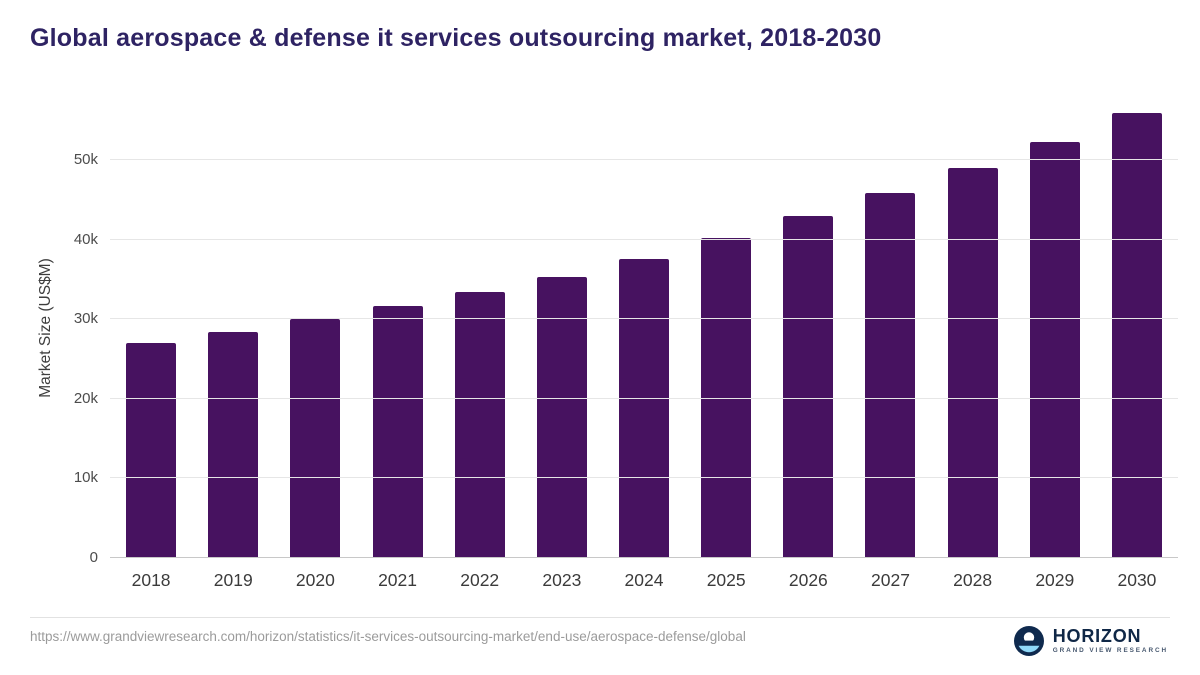 This screenshot has width=1200, height=675. I want to click on x-tick-2026: 2026, so click(808, 580).